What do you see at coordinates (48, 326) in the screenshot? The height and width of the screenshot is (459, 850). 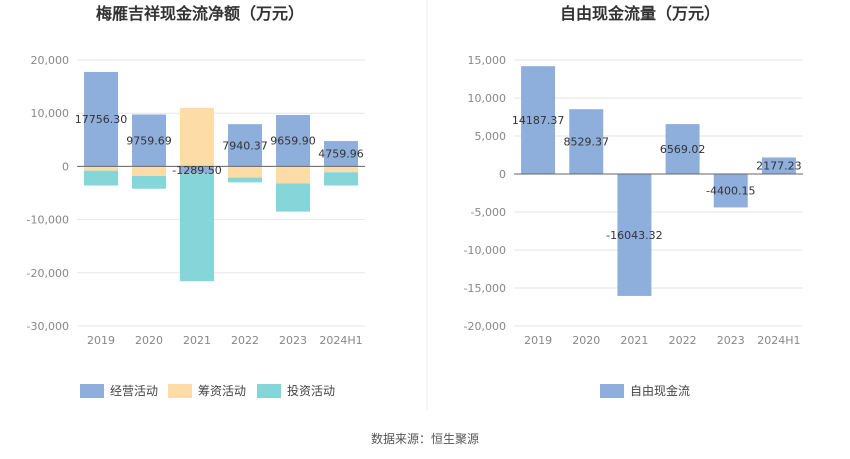 I see `y-tick-label: -30,000` at bounding box center [48, 326].